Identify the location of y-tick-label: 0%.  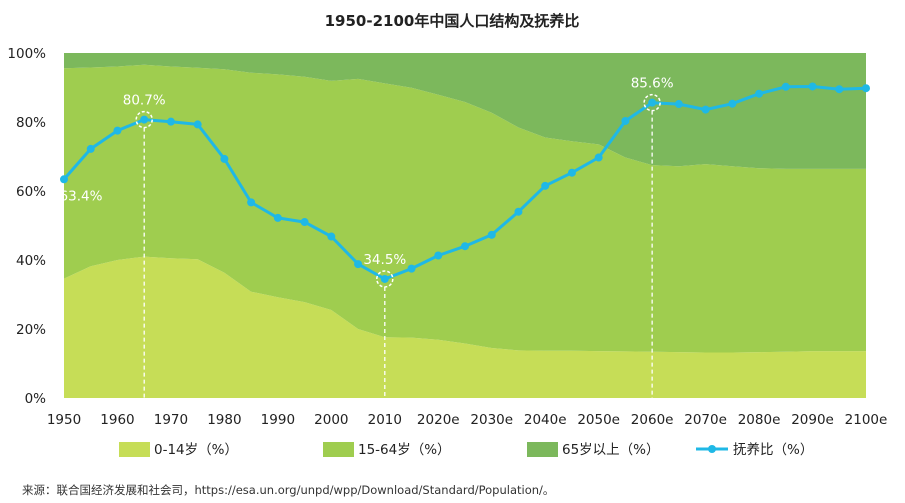
(36, 399).